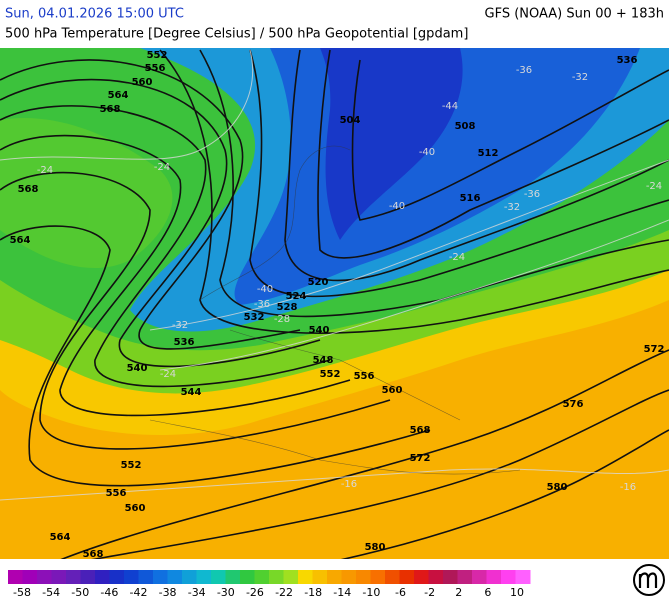 The width and height of the screenshot is (669, 600). Describe the element at coordinates (470, 198) in the screenshot. I see `geopotential-label: 516` at that location.